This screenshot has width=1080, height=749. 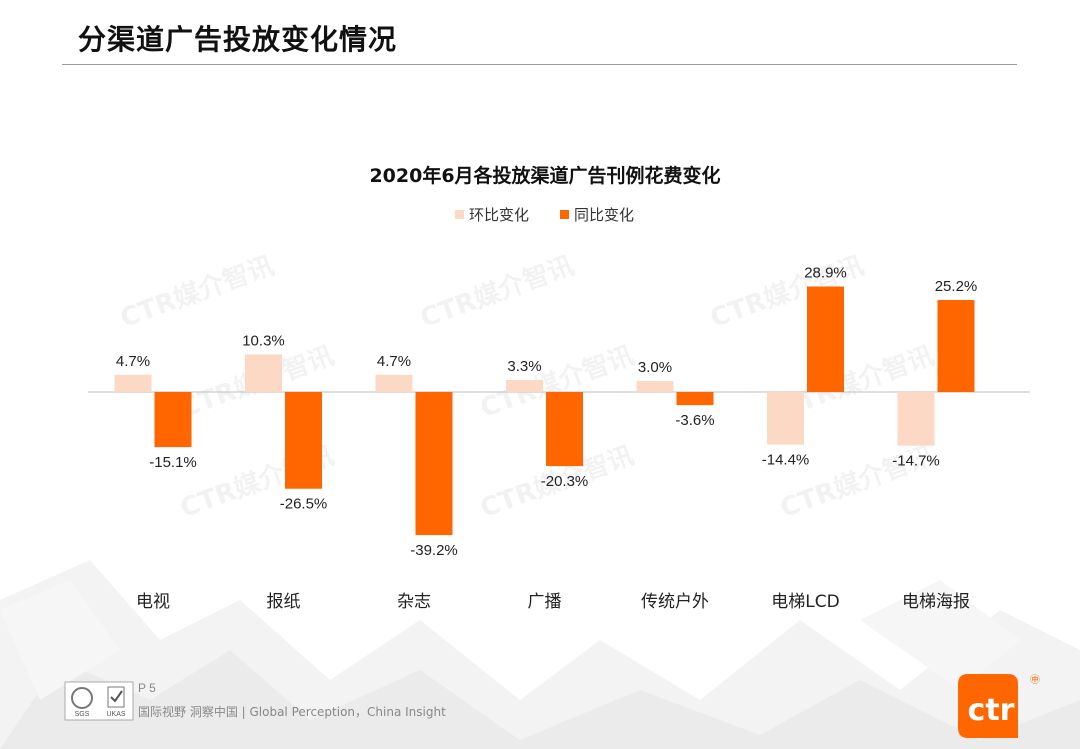 What do you see at coordinates (263, 340) in the screenshot?
I see `data-label-0-1: 10.3%` at bounding box center [263, 340].